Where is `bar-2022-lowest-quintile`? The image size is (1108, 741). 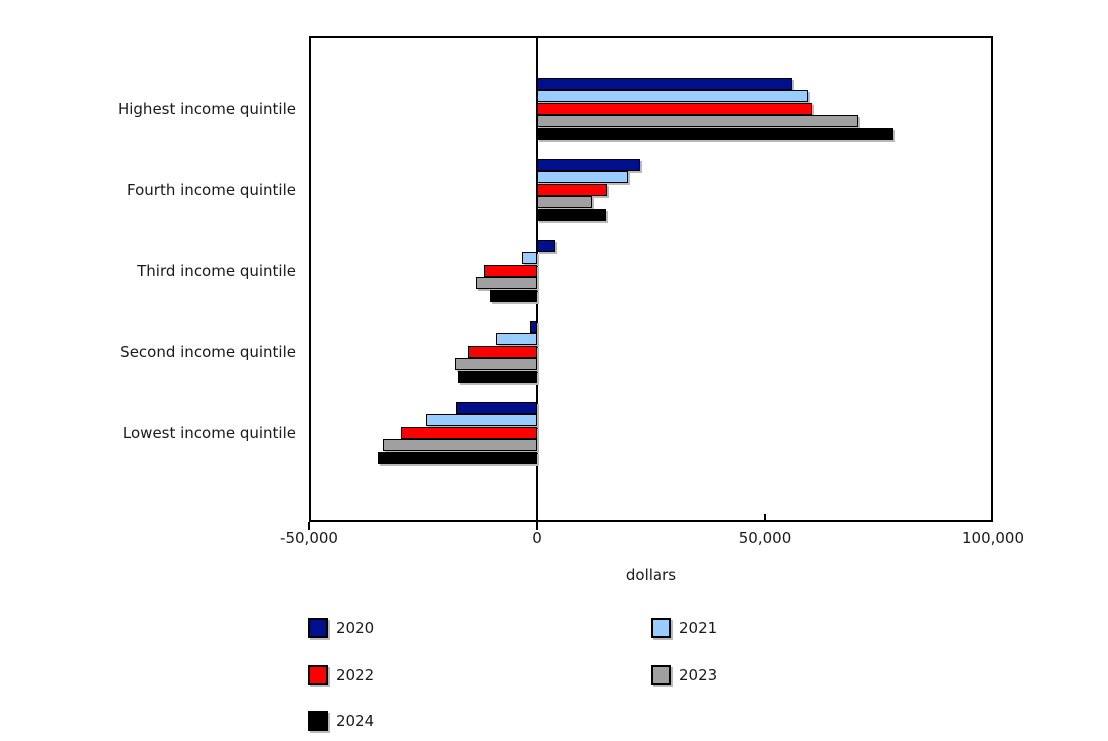 bar-2022-lowest-quintile is located at coordinates (468, 432).